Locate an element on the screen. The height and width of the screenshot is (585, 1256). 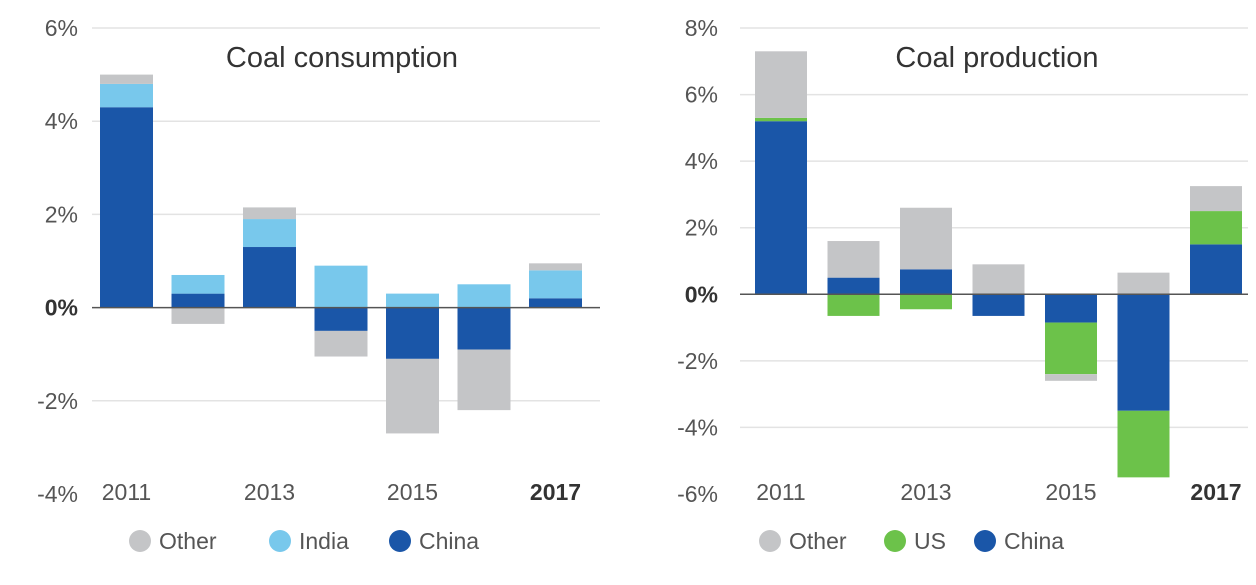
chart-2-bar-china-2013 is located at coordinates (926, 282).